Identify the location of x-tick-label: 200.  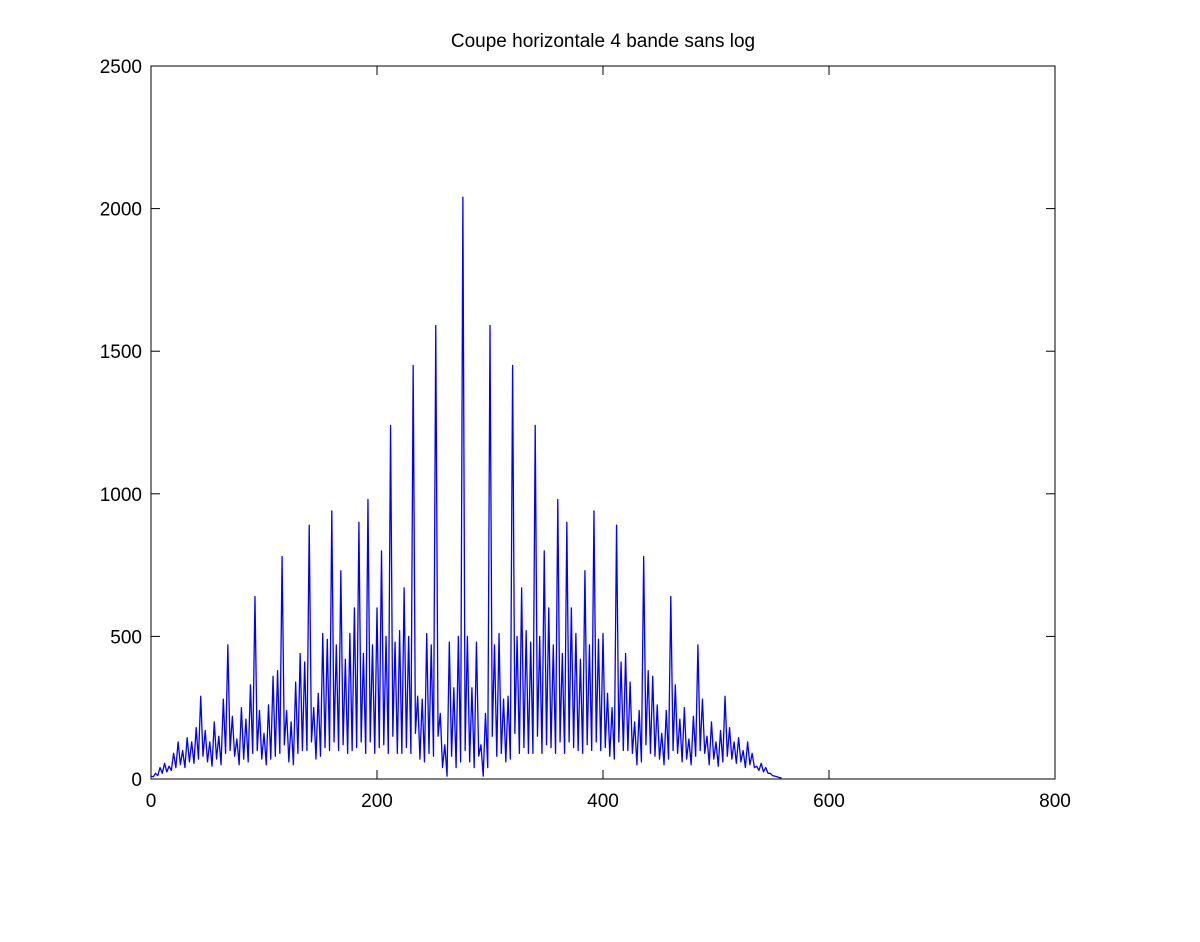
(377, 801).